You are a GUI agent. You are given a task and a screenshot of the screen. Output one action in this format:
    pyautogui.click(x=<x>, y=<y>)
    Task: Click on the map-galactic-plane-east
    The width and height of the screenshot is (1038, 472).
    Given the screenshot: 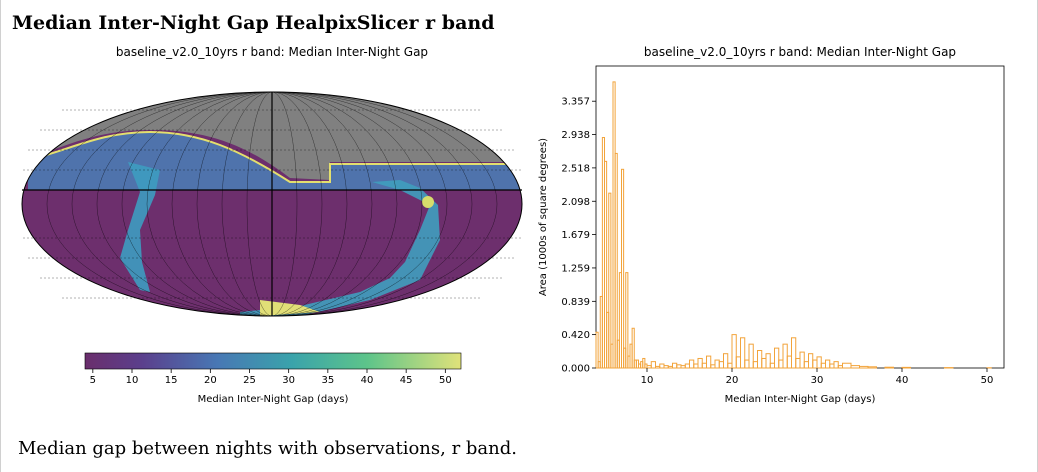 What is the action you would take?
    pyautogui.click(x=340, y=248)
    